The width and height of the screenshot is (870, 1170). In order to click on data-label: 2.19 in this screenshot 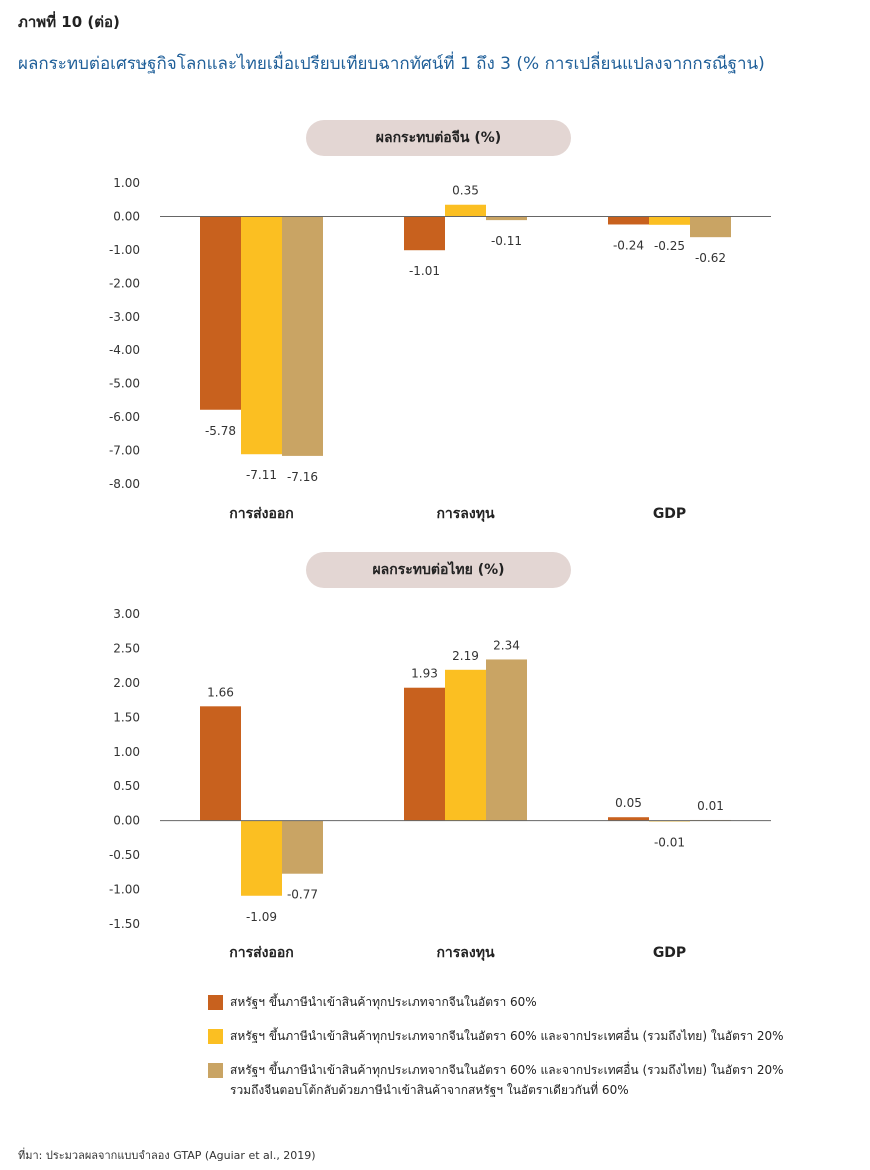, I will do `click(465, 656)`.